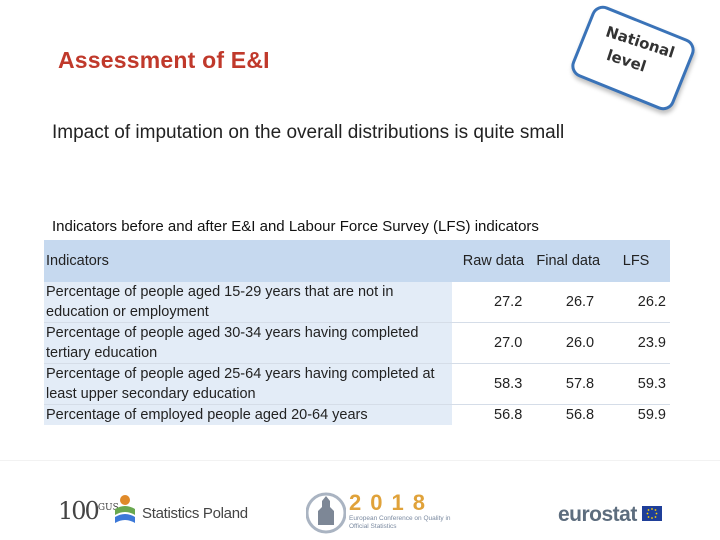  I want to click on eurostat-logo: eurostat, so click(597, 514).